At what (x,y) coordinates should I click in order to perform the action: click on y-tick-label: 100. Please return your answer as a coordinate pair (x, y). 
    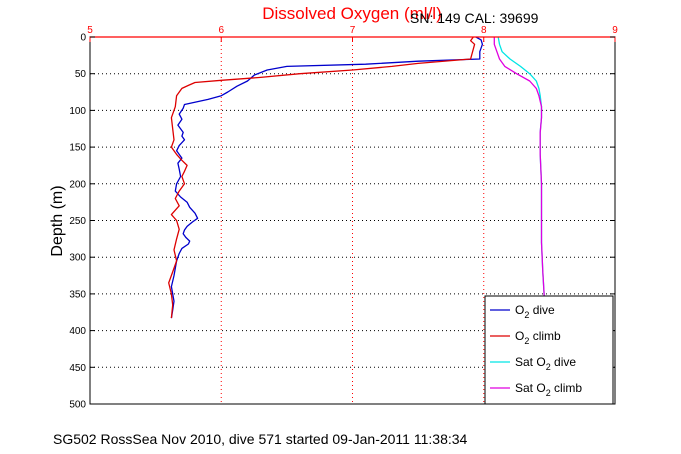
    Looking at the image, I should click on (77, 111).